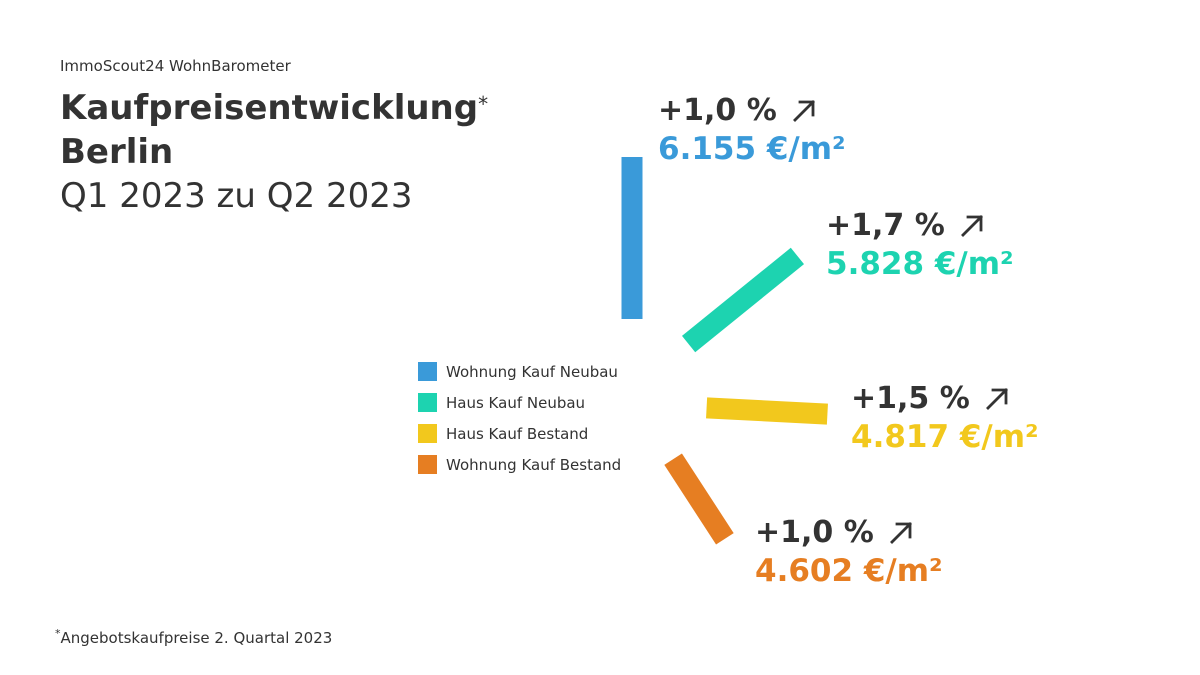 The image size is (1200, 675). What do you see at coordinates (175, 66) in the screenshot?
I see `source-label: ImmoScout24 WohnBarometer` at bounding box center [175, 66].